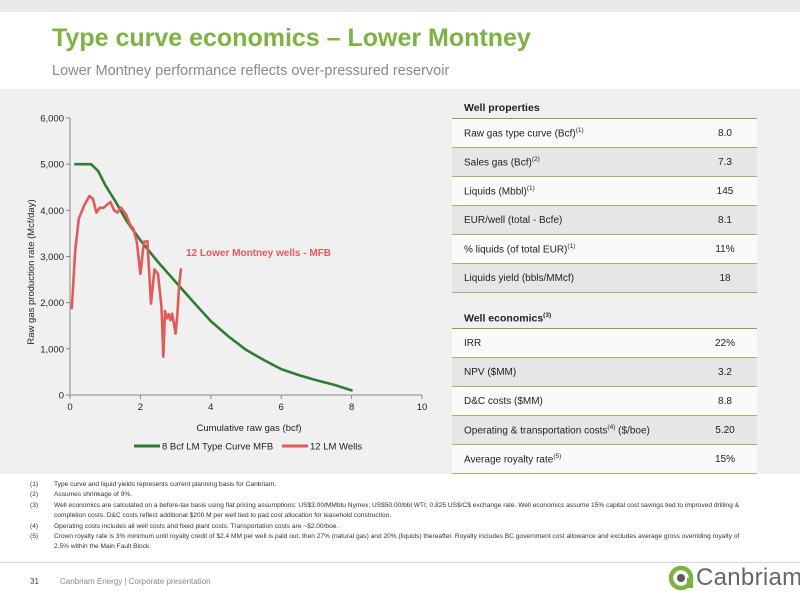 This screenshot has height=600, width=800. What do you see at coordinates (52, 211) in the screenshot?
I see `y-tick-label: 4,000` at bounding box center [52, 211].